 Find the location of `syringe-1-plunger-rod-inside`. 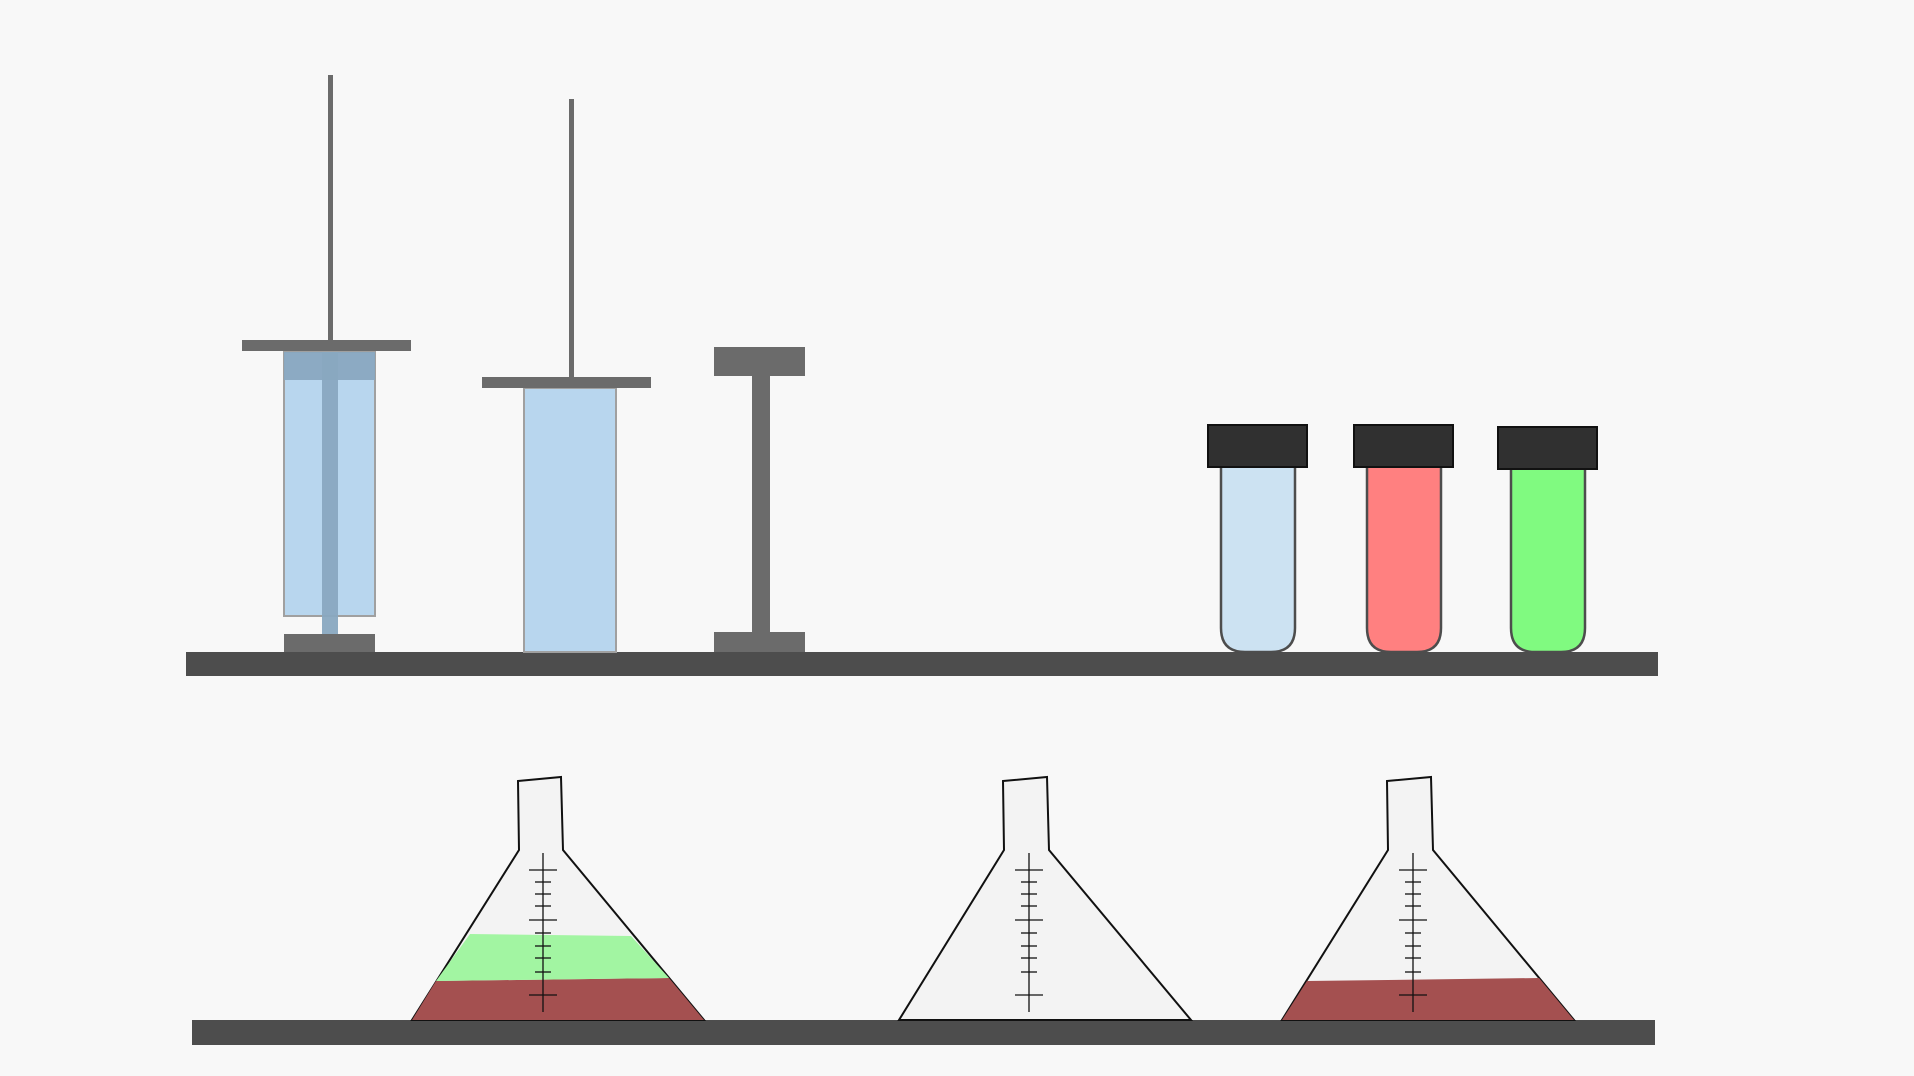

syringe-1-plunger-rod-inside is located at coordinates (330, 494).